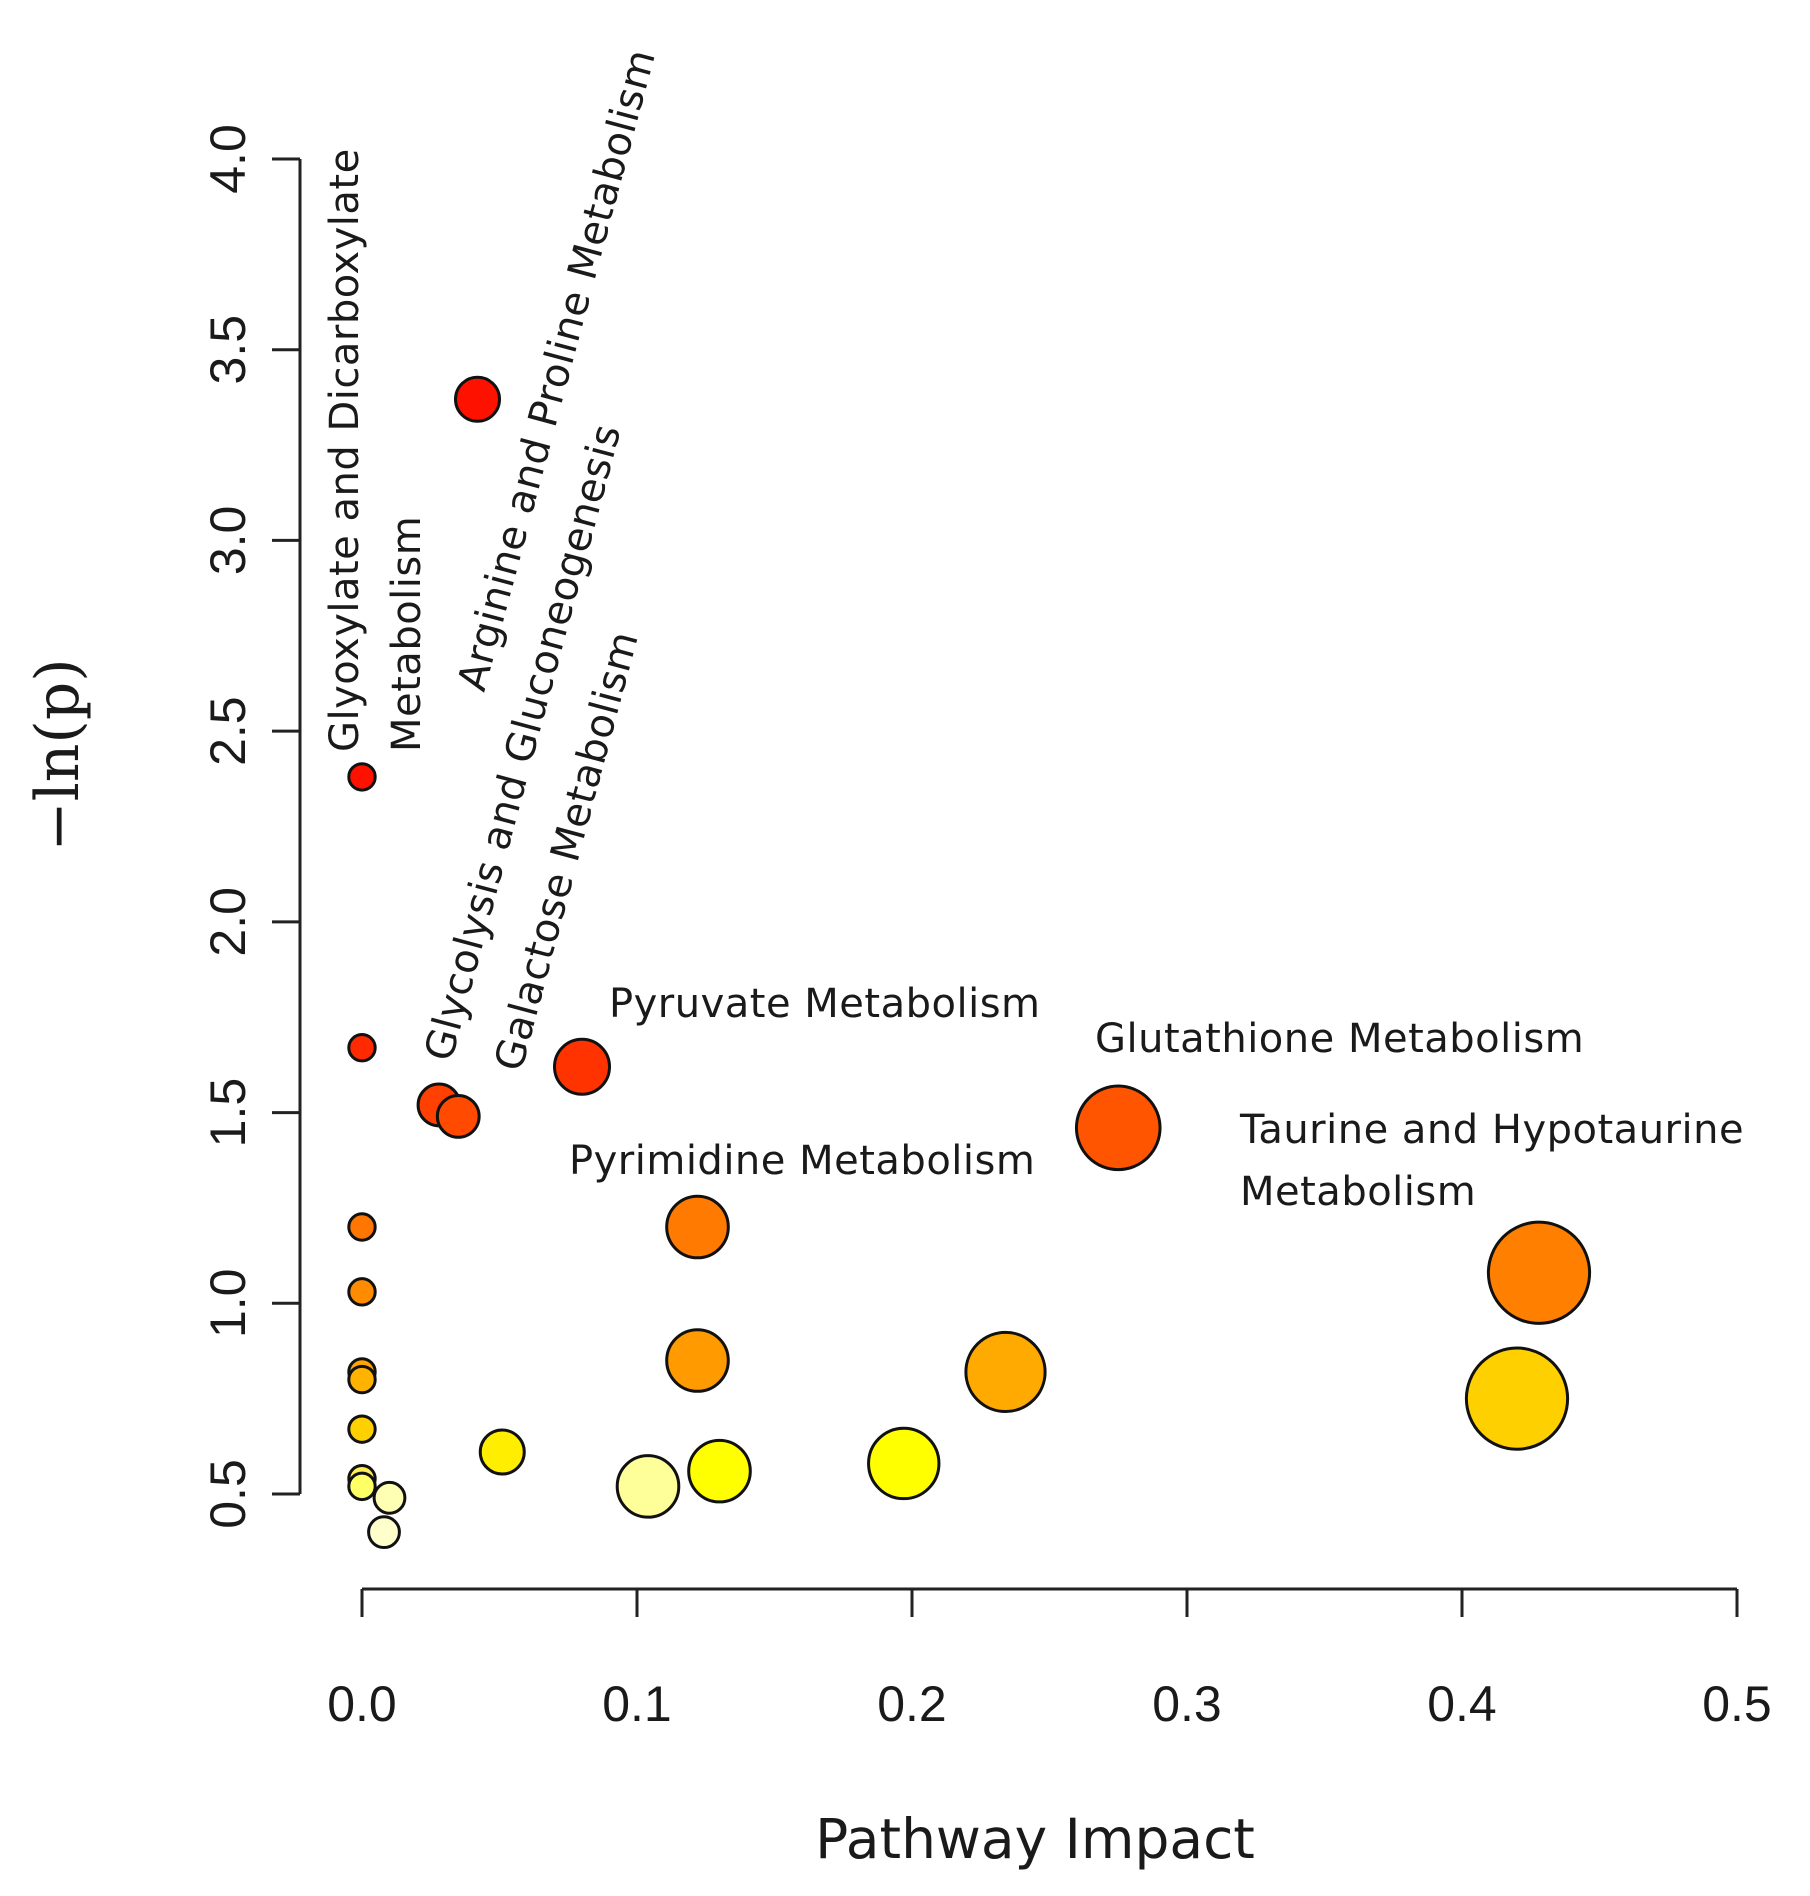  I want to click on y-tick-label: 0.5, so click(228, 1494).